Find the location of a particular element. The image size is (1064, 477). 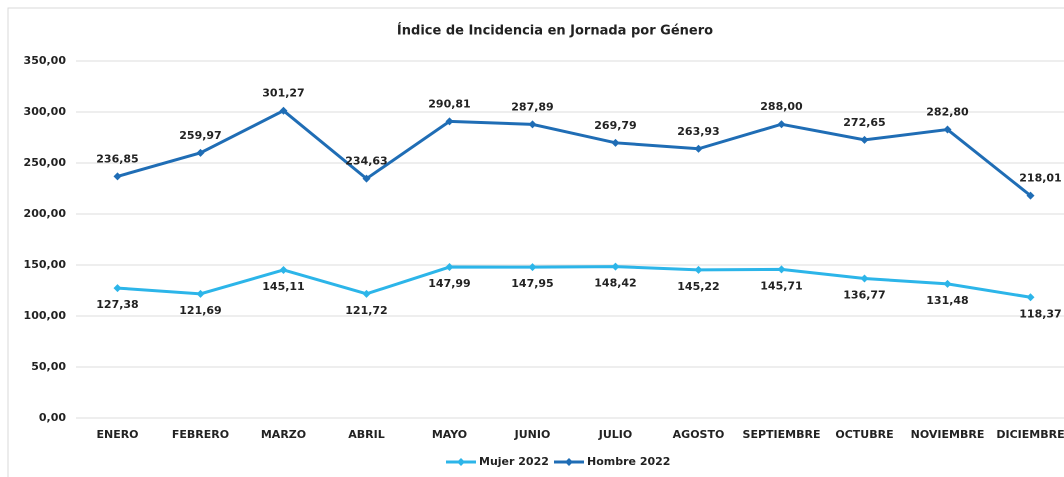

data-label: 145,71 is located at coordinates (781, 285).